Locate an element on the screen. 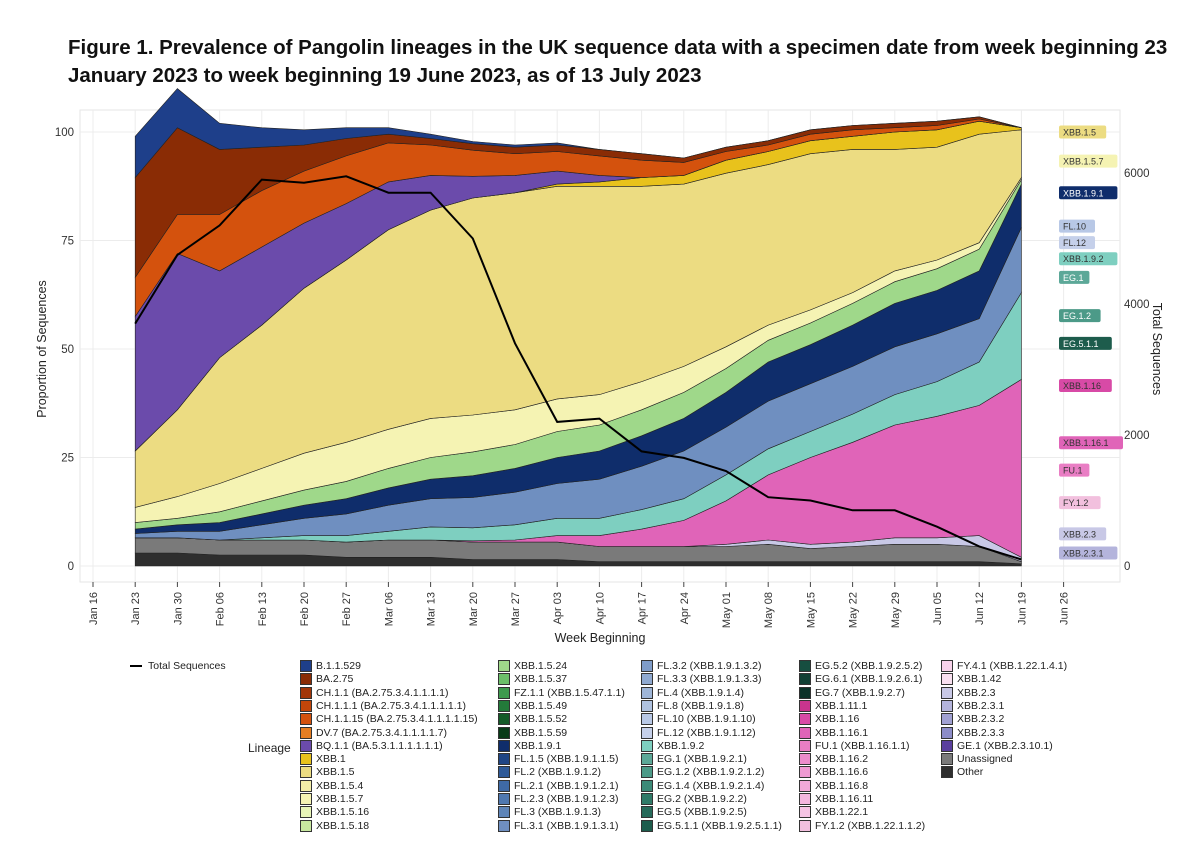  legend-label: XBB.1.5.7 is located at coordinates (340, 799).